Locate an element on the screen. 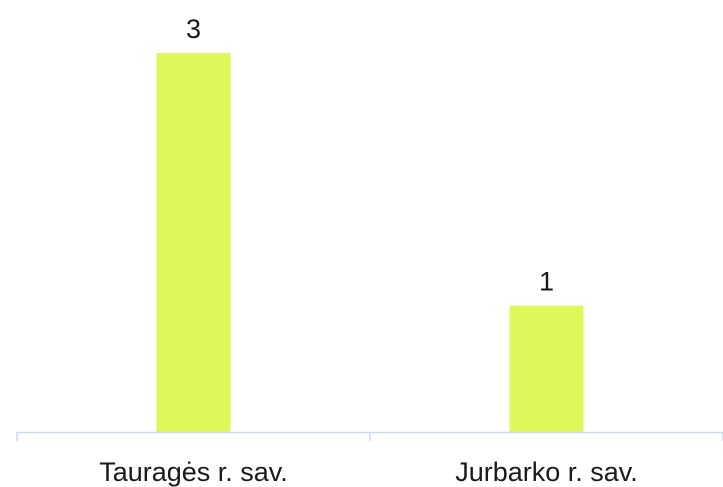  bar-value-label: 1 is located at coordinates (546, 282).